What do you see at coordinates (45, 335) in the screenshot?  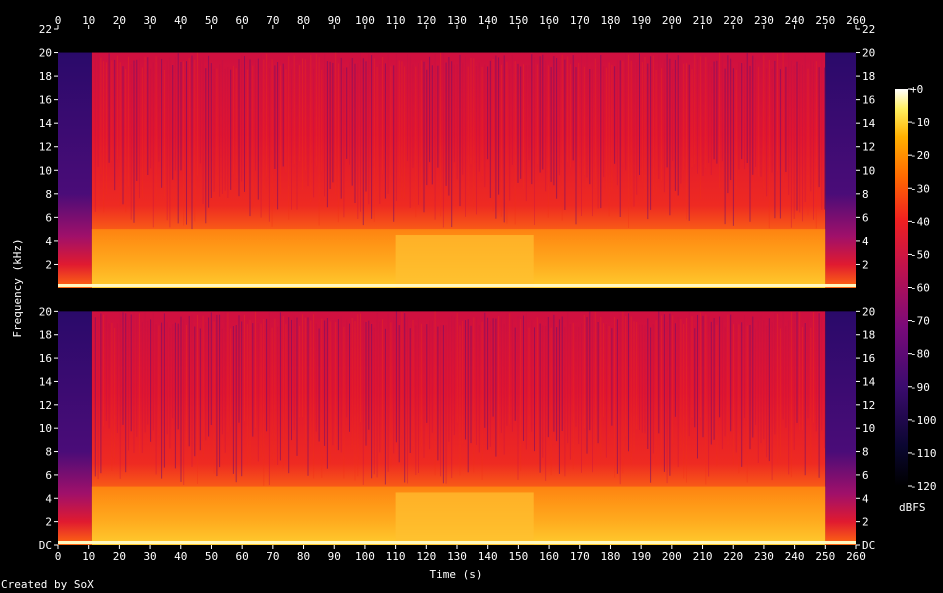 I see `y-tick-label-left: 18` at bounding box center [45, 335].